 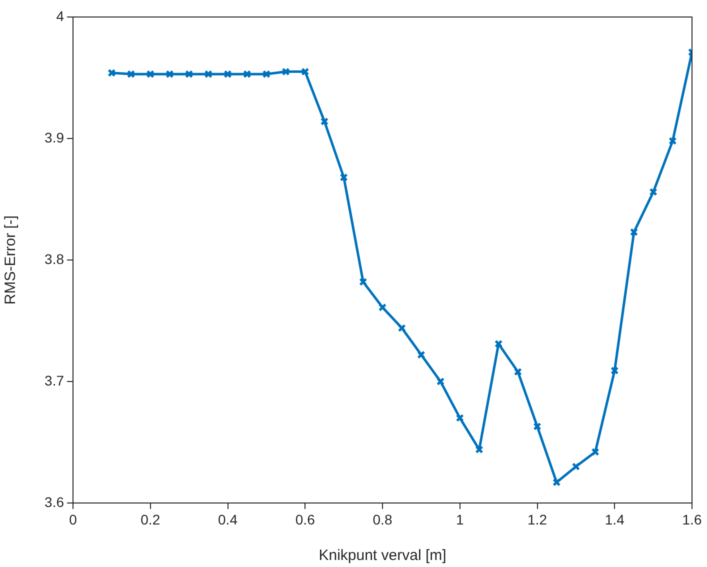 What do you see at coordinates (382, 555) in the screenshot?
I see `x-axis-title: Knikpunt verval [m]` at bounding box center [382, 555].